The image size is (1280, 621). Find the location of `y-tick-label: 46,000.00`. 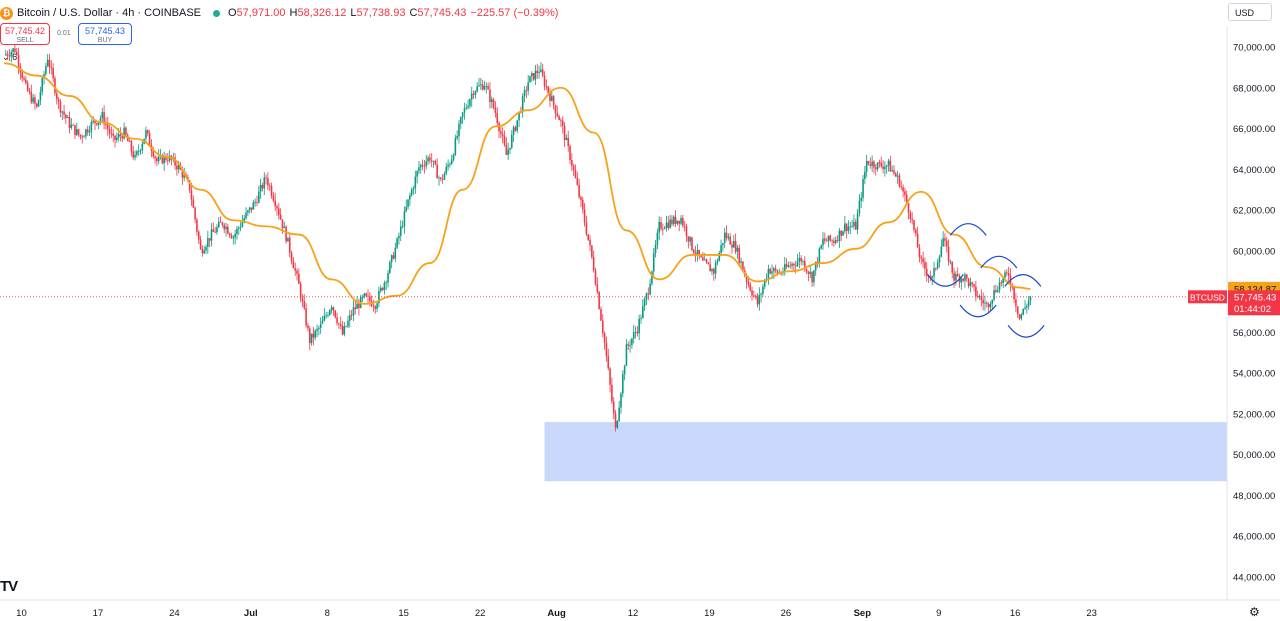

y-tick-label: 46,000.00 is located at coordinates (1254, 537).